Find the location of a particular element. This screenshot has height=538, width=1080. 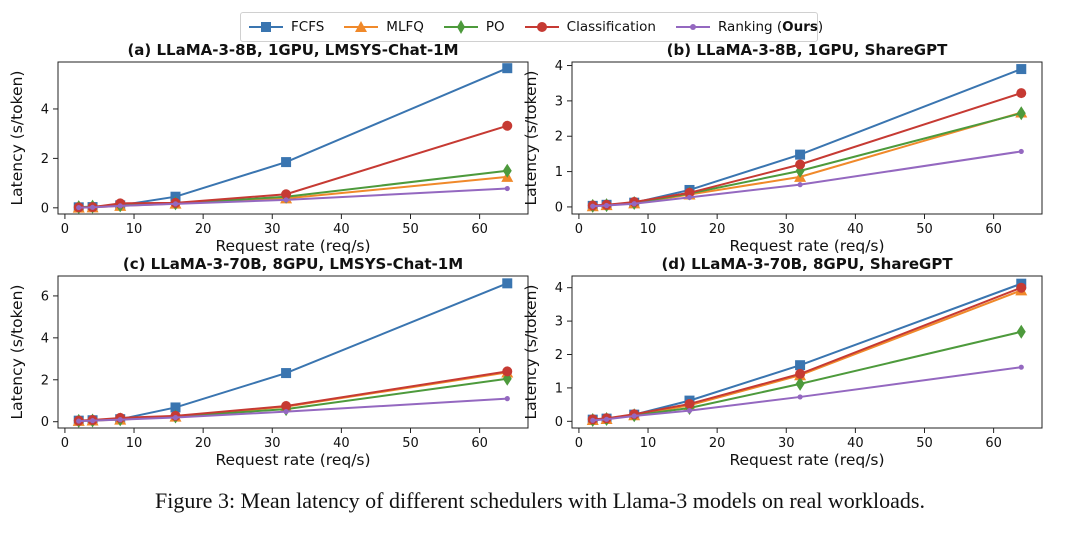

legend-marker-square-icon is located at coordinates (266, 27).